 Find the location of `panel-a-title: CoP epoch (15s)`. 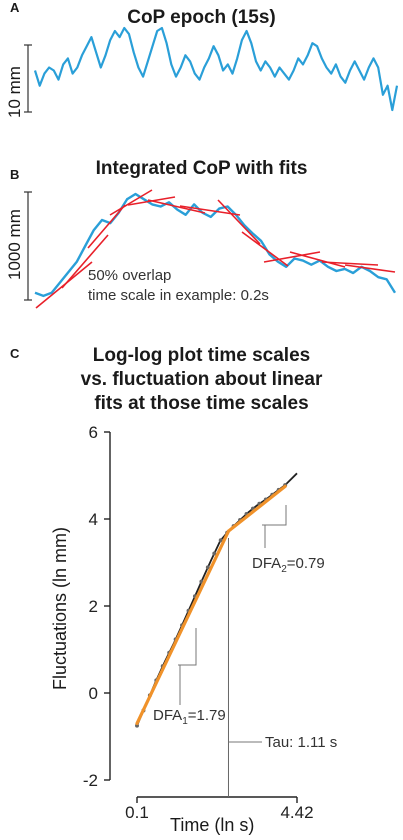

panel-a-title: CoP epoch (15s) is located at coordinates (201, 17).